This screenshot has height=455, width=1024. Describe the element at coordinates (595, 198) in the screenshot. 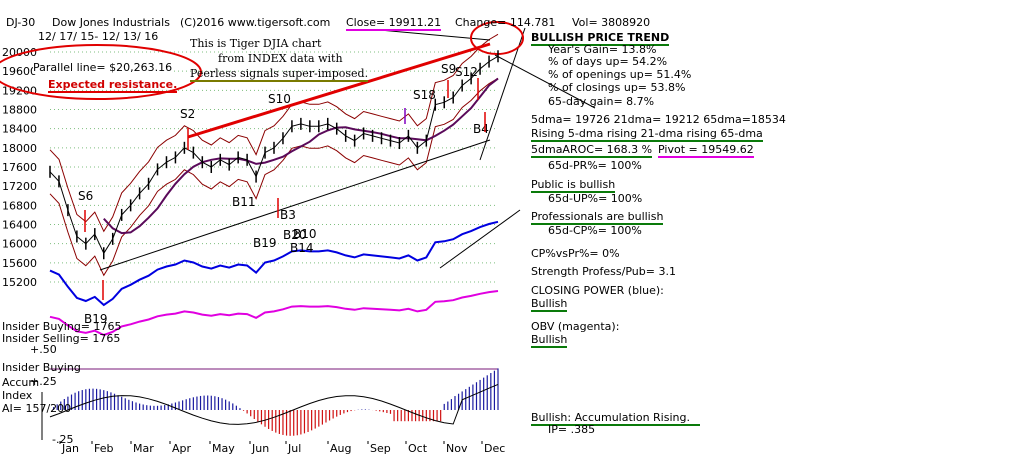

I see `up-65d: 65d-UP%= 100%` at that location.